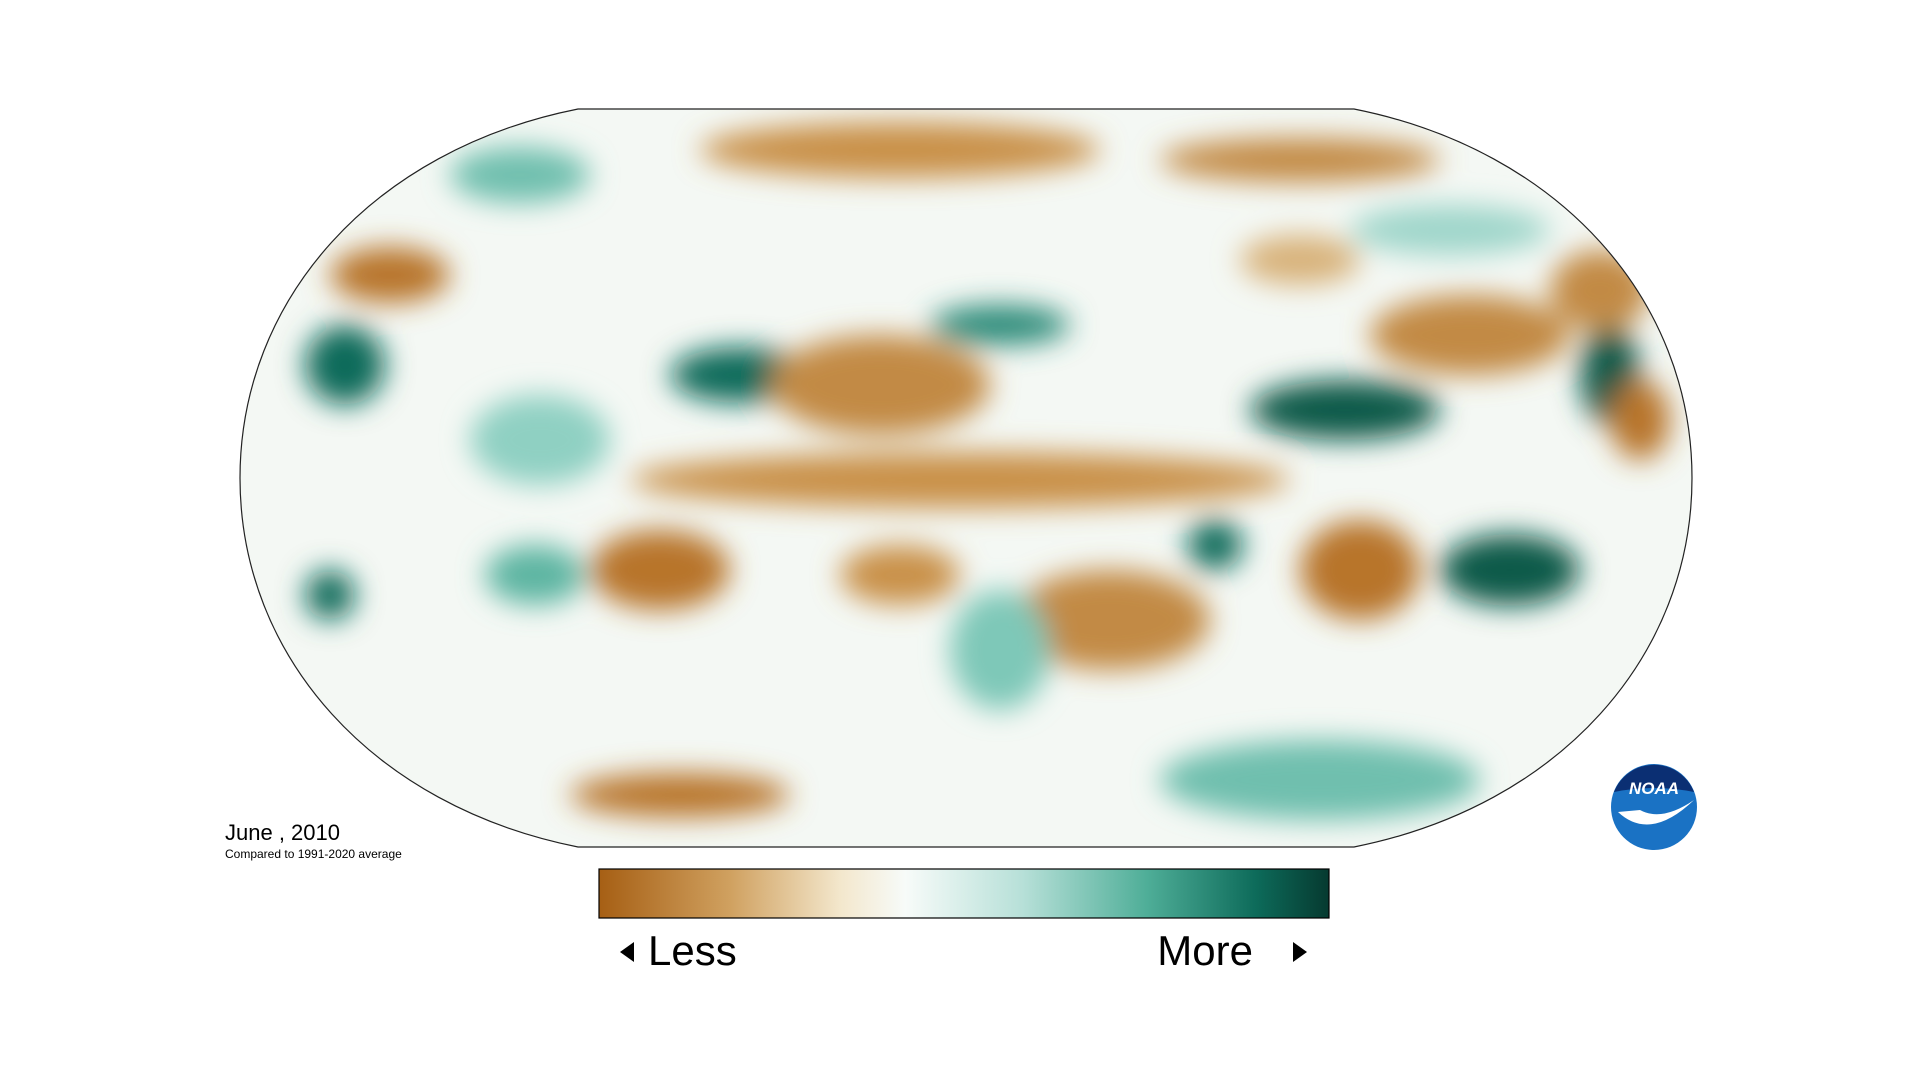 The width and height of the screenshot is (1920, 1080). I want to click on less-arrow, so click(627, 952).